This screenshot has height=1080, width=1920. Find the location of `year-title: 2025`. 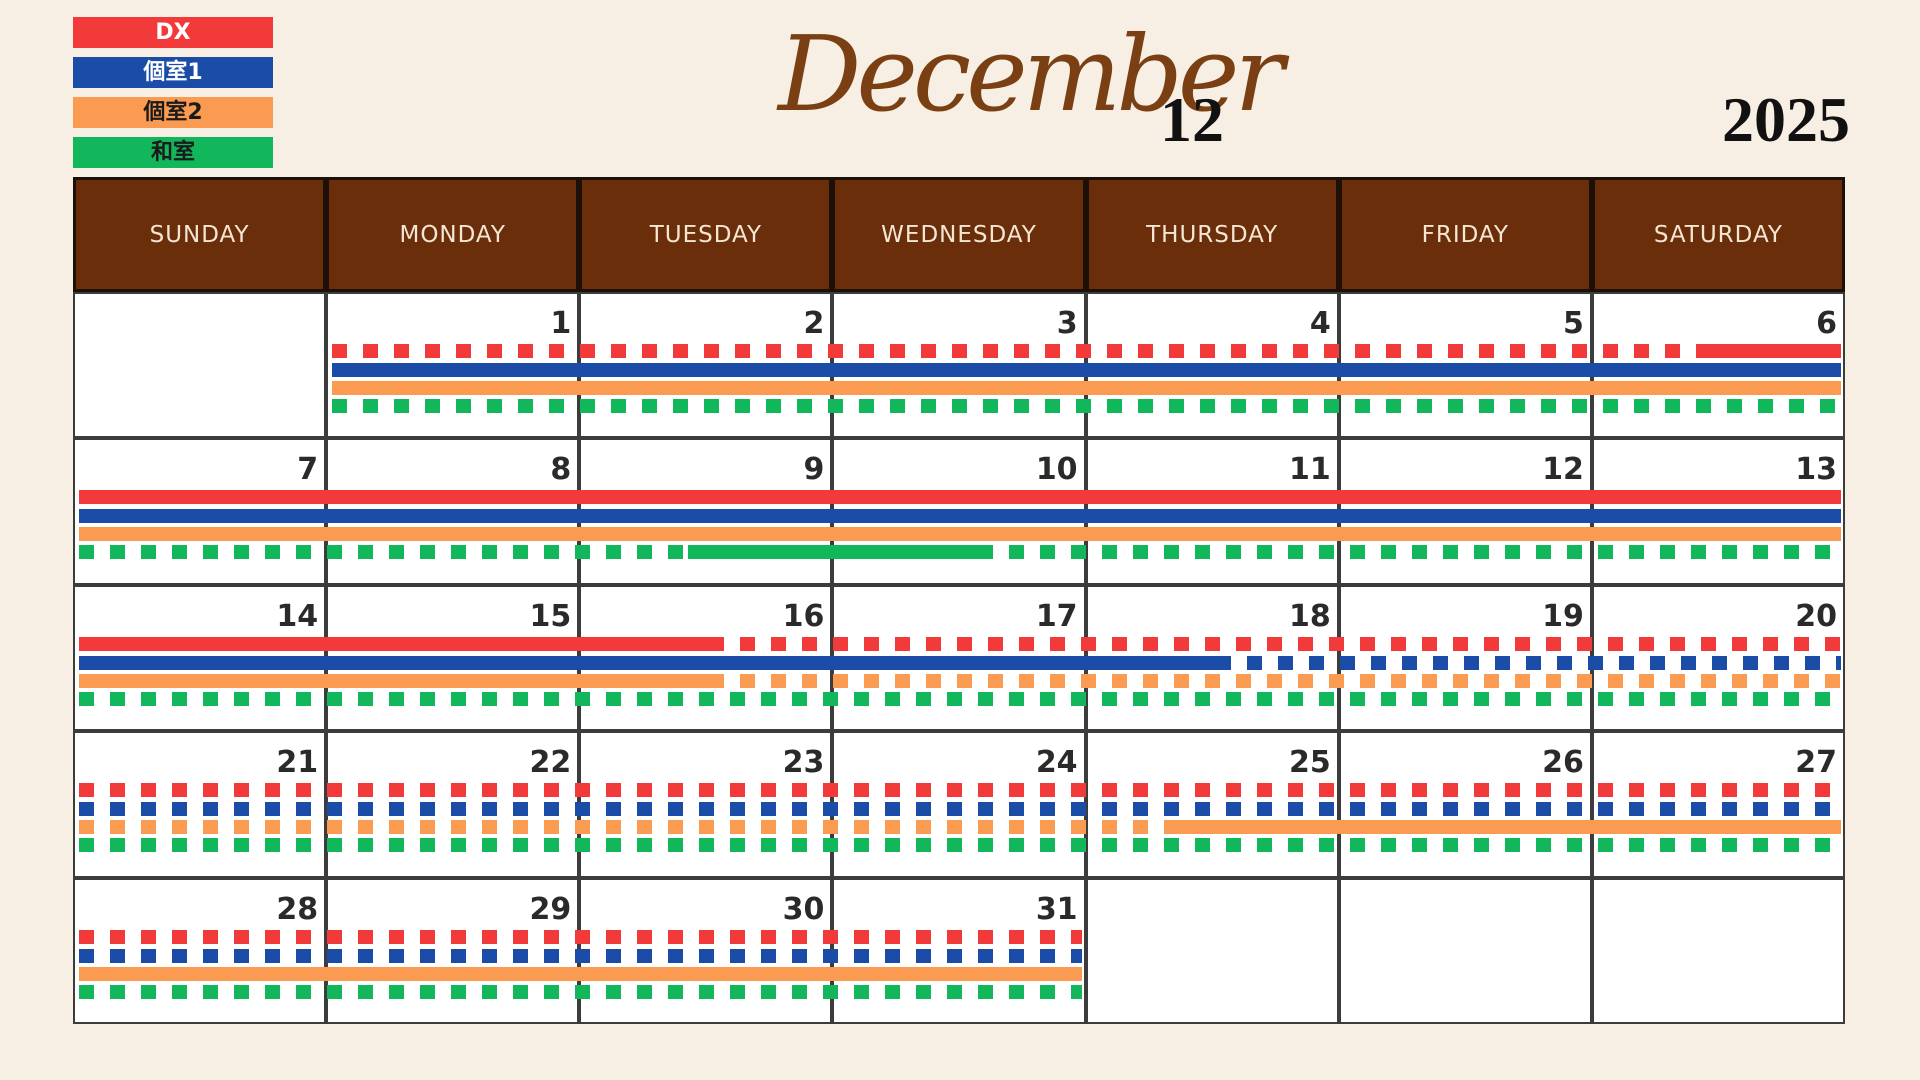

year-title: 2025 is located at coordinates (1786, 119).